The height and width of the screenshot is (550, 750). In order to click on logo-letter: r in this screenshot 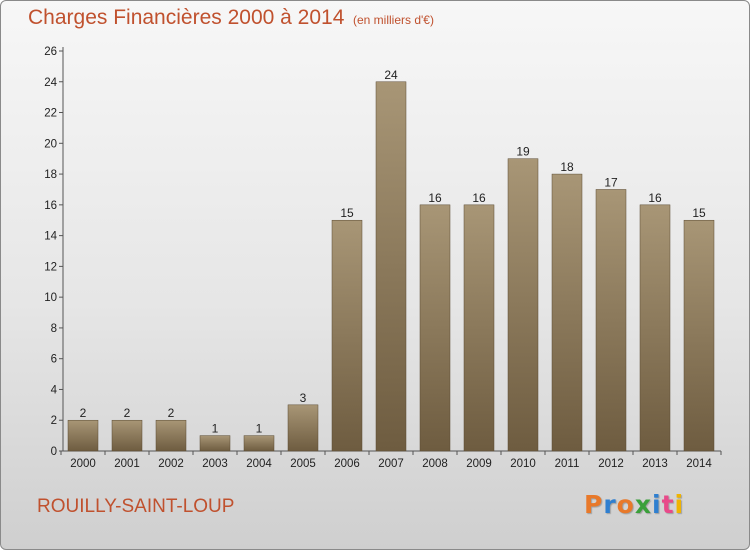, I will do `click(610, 504)`.